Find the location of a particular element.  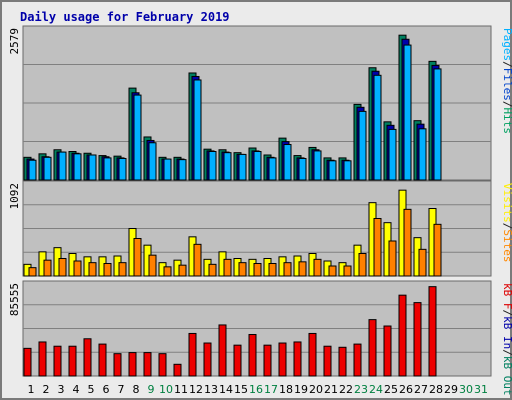

day-label: 6 is located at coordinates (106, 389).